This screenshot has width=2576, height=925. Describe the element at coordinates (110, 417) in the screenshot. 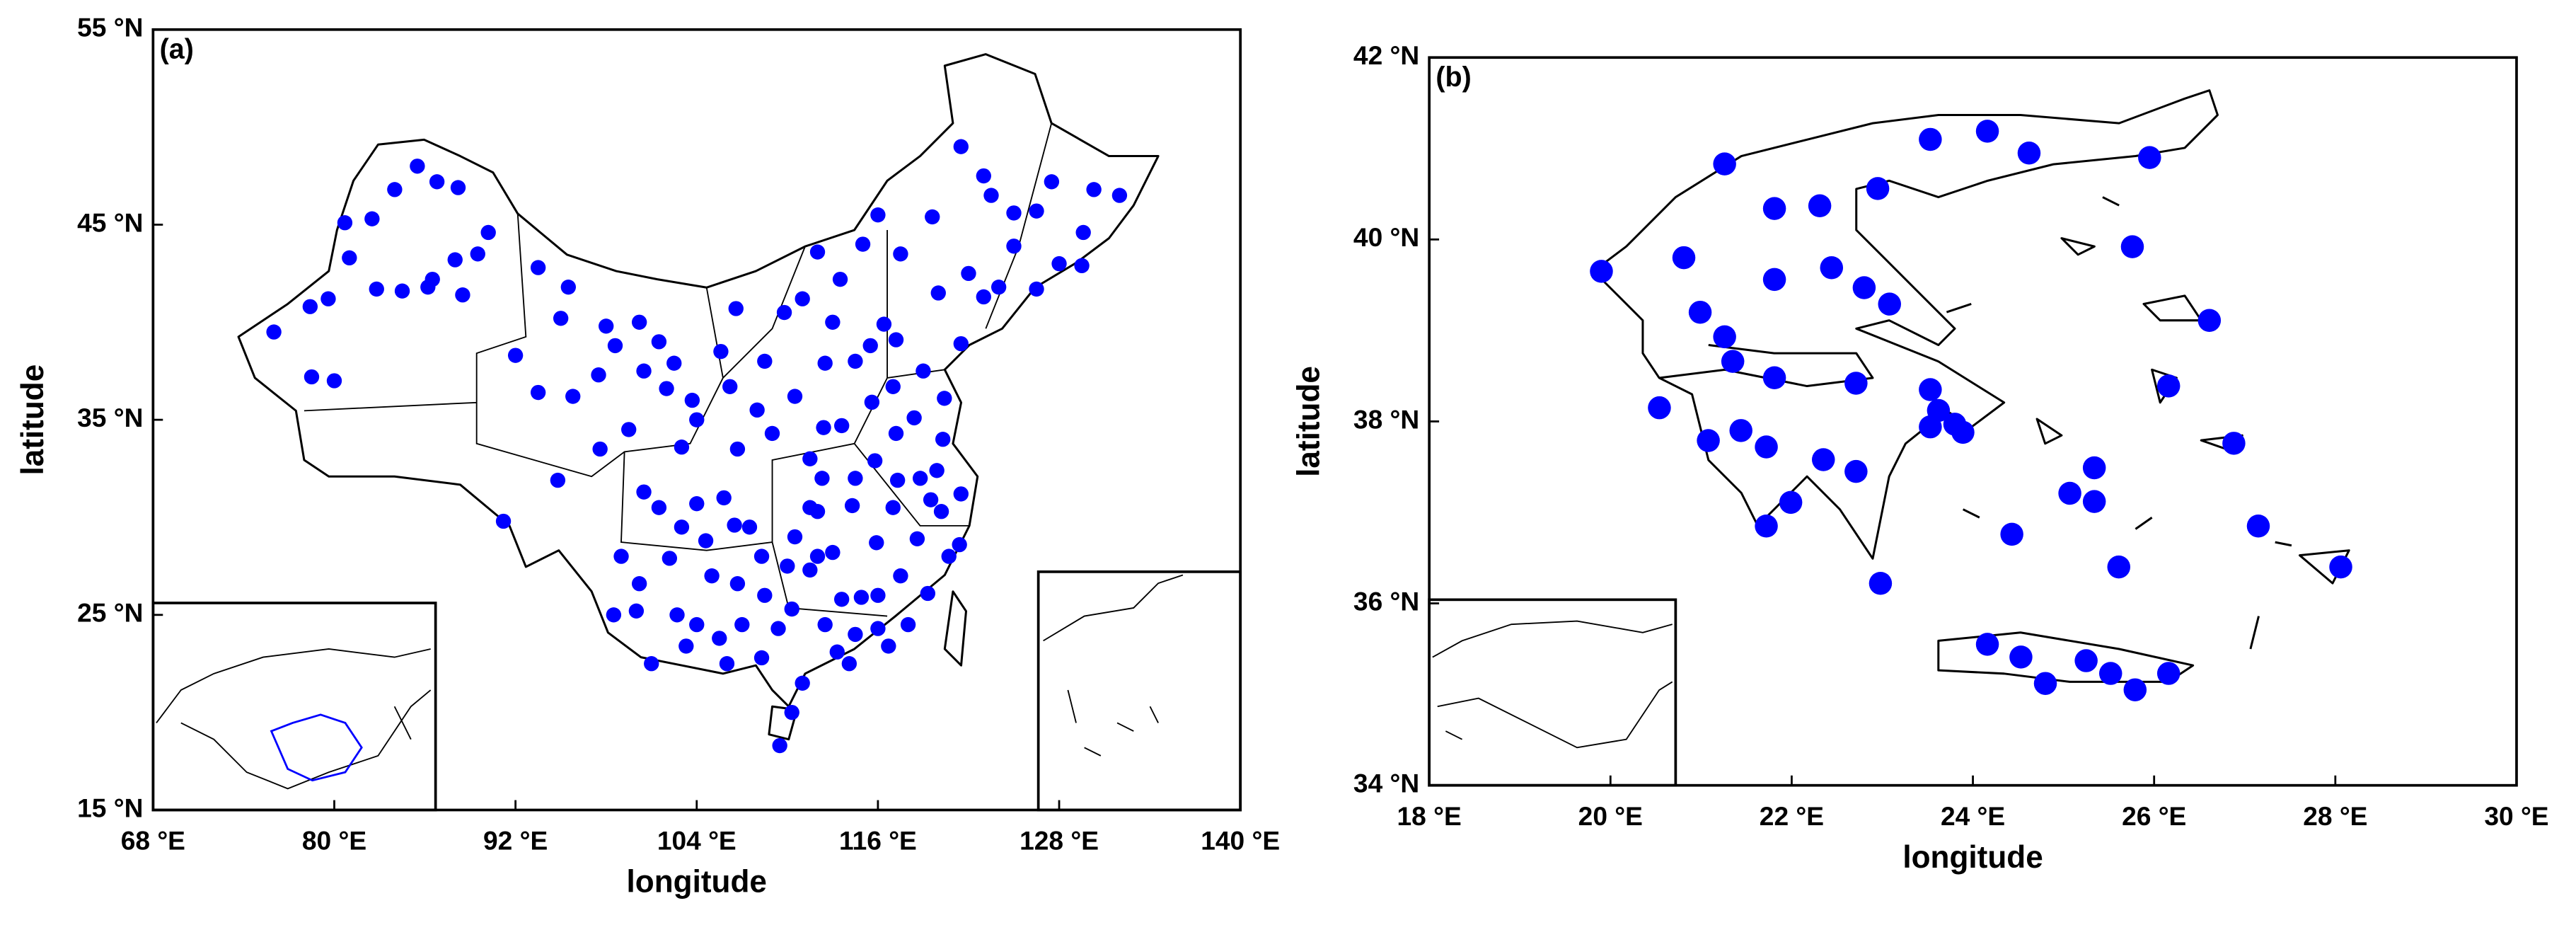

I see `y-tick-label: 35 °N` at that location.